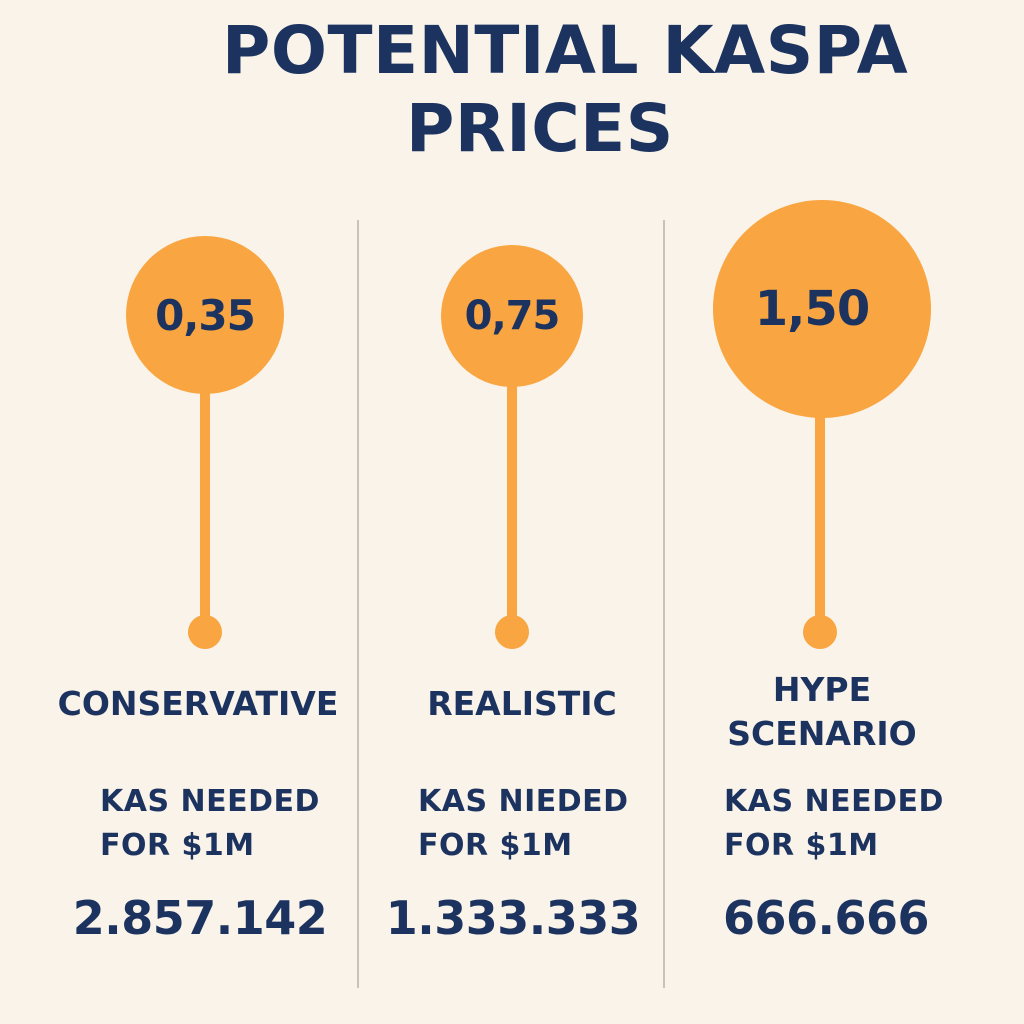 Image resolution: width=1024 pixels, height=1024 pixels. I want to click on price-circle: 0,75, so click(512, 316).